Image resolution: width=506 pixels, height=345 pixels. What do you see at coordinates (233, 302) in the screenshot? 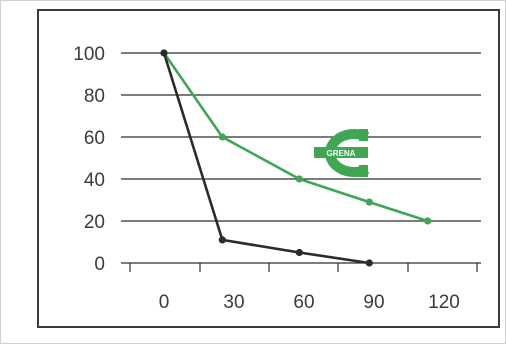
I see `x-tick-label: 30` at bounding box center [233, 302].